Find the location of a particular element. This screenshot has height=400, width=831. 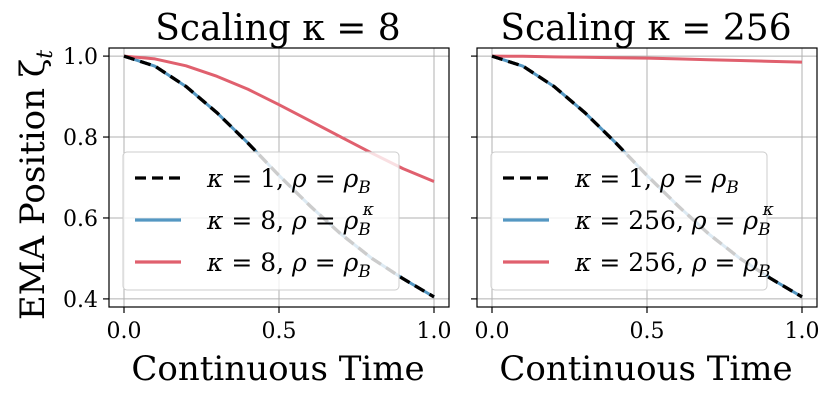

legend-label-2: κ = 256, ρ = ρB is located at coordinates (672, 265).